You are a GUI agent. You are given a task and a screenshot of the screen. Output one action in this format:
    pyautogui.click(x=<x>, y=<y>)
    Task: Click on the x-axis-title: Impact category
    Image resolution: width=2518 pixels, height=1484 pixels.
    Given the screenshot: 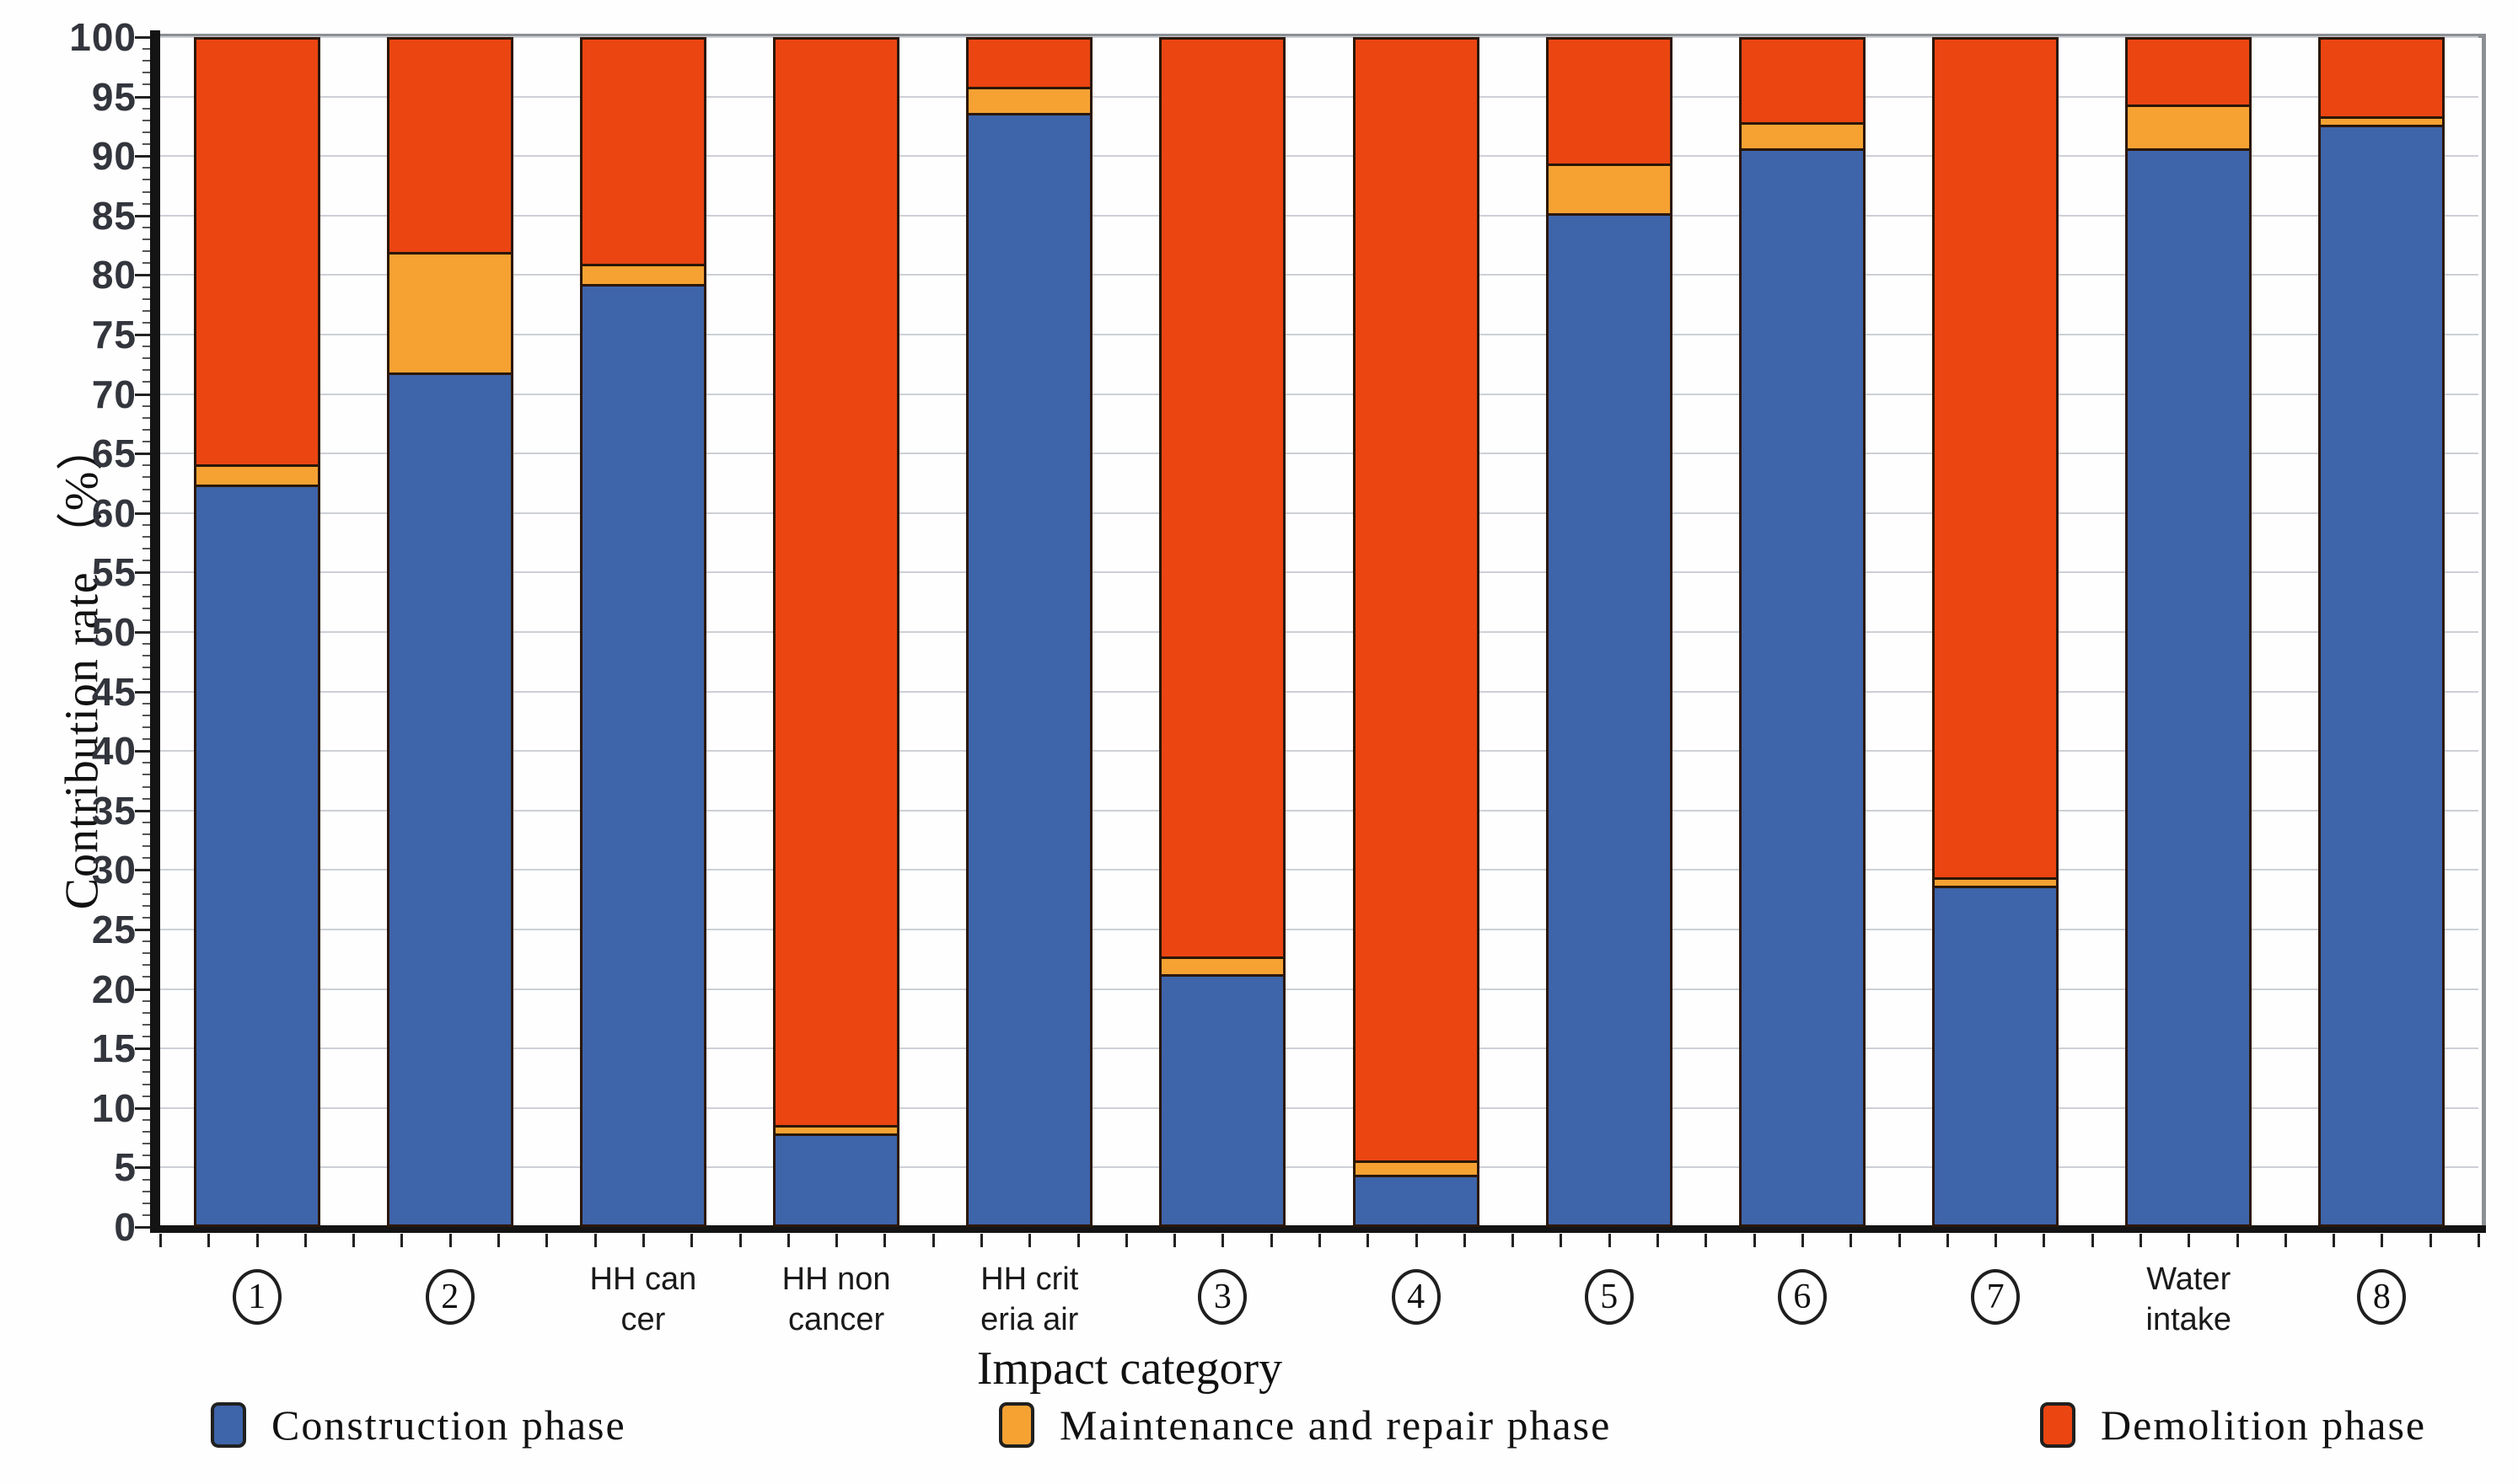 What is the action you would take?
    pyautogui.click(x=1129, y=1369)
    